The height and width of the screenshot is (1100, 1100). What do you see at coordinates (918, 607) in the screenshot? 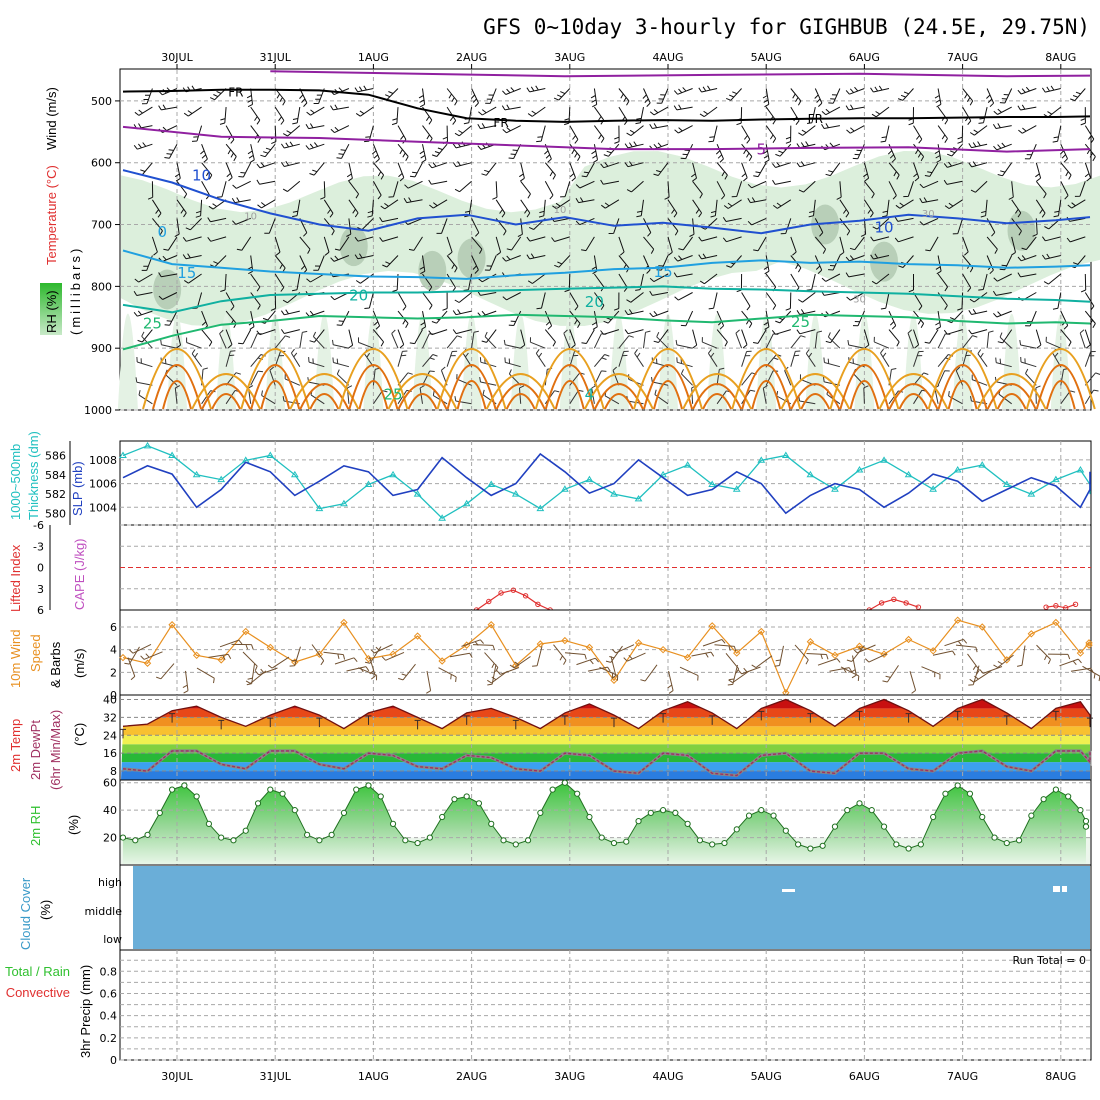
I see `cape-point` at bounding box center [918, 607].